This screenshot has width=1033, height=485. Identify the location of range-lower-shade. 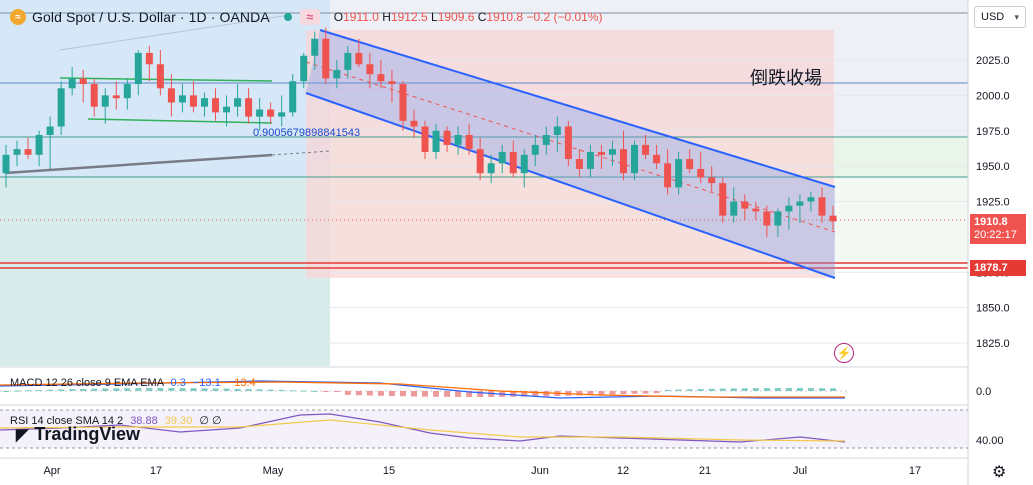
(165, 272).